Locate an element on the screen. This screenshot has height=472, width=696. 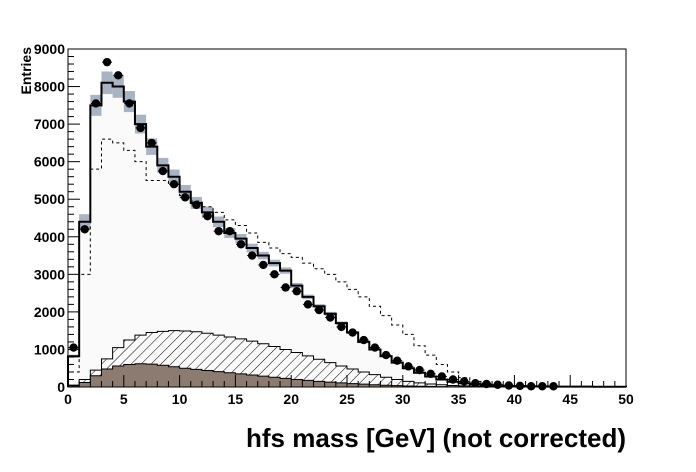
x-tick-label: 0 is located at coordinates (68, 399).